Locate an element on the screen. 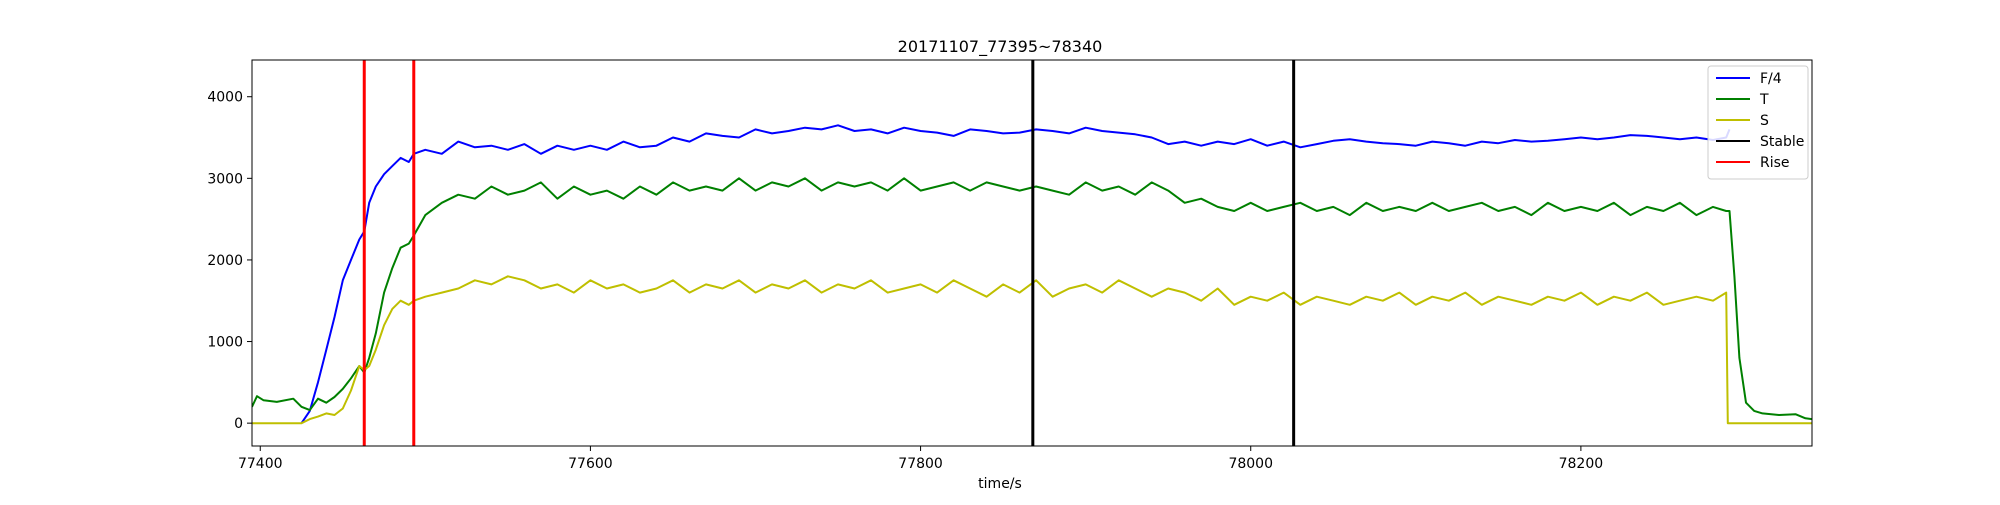 The width and height of the screenshot is (2000, 505). x-tick-label-2: 77800 is located at coordinates (920, 464).